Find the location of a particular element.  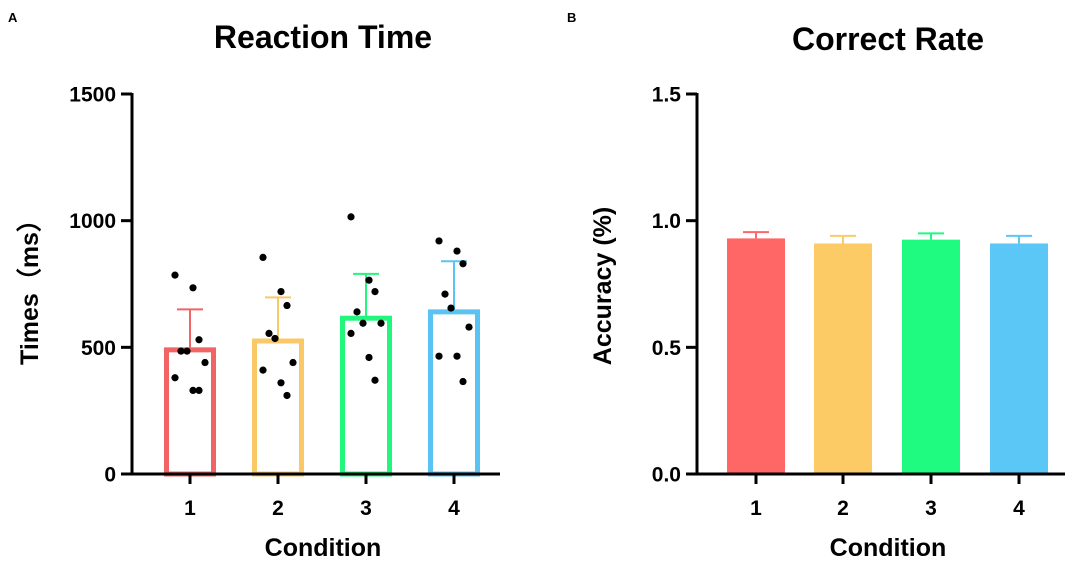

chart-b-x-tick-label-3: 3 is located at coordinates (931, 508).